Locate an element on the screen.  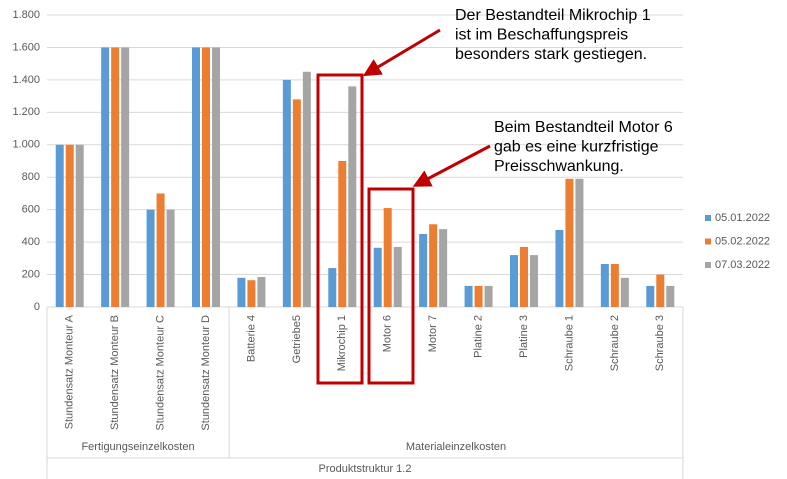
y-tick-label: 400 is located at coordinates (31, 242).